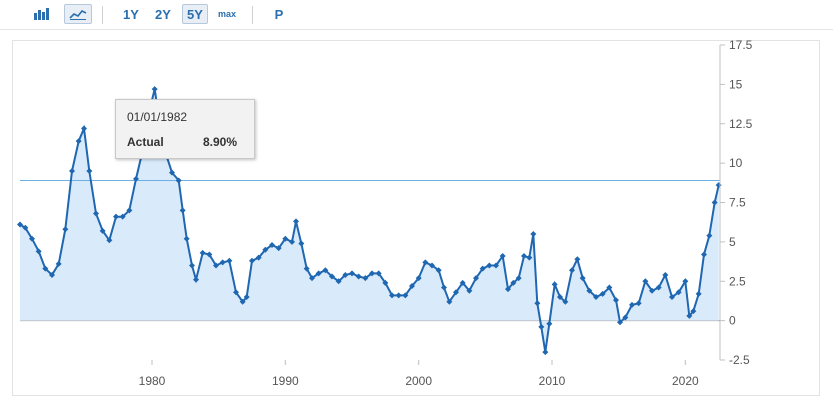 This screenshot has height=403, width=833. I want to click on bar-chart-icon, so click(42, 14).